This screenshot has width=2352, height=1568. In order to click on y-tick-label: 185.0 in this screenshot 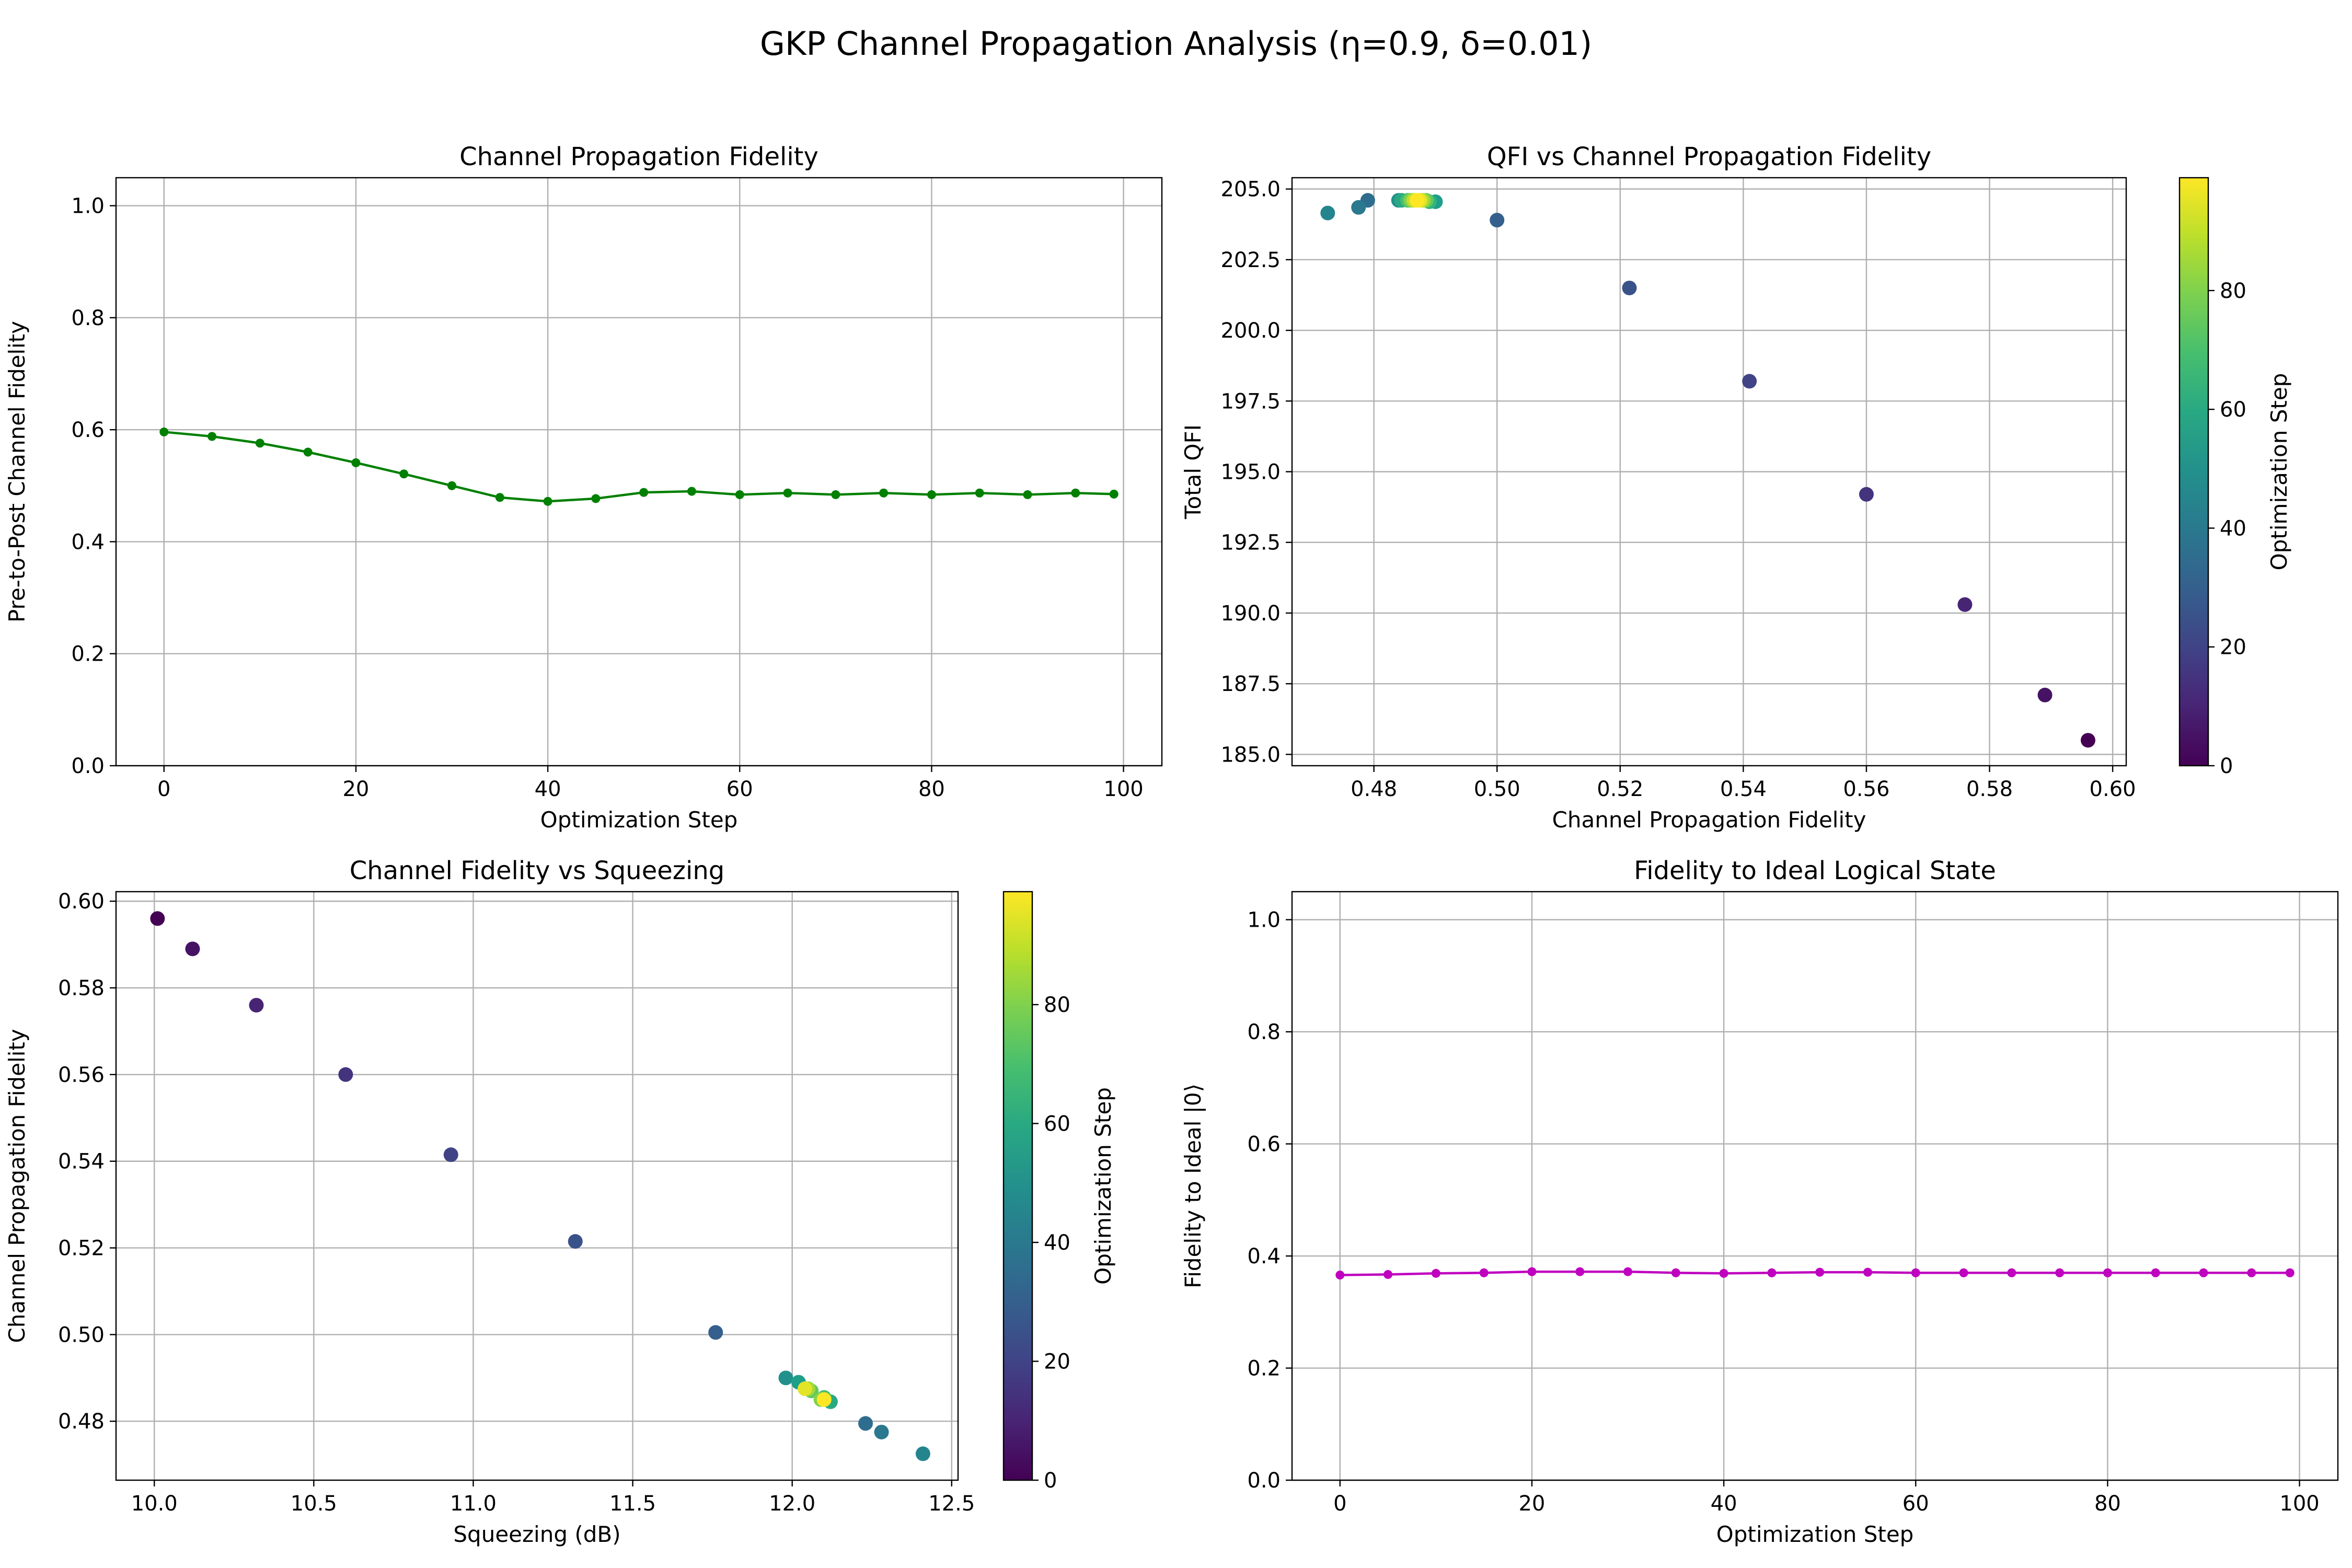, I will do `click(1250, 755)`.